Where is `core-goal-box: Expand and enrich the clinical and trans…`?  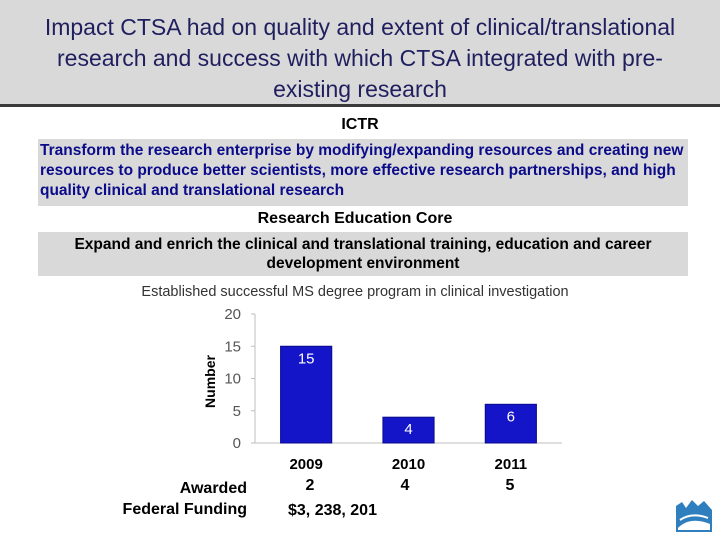
core-goal-box: Expand and enrich the clinical and trans… is located at coordinates (363, 254).